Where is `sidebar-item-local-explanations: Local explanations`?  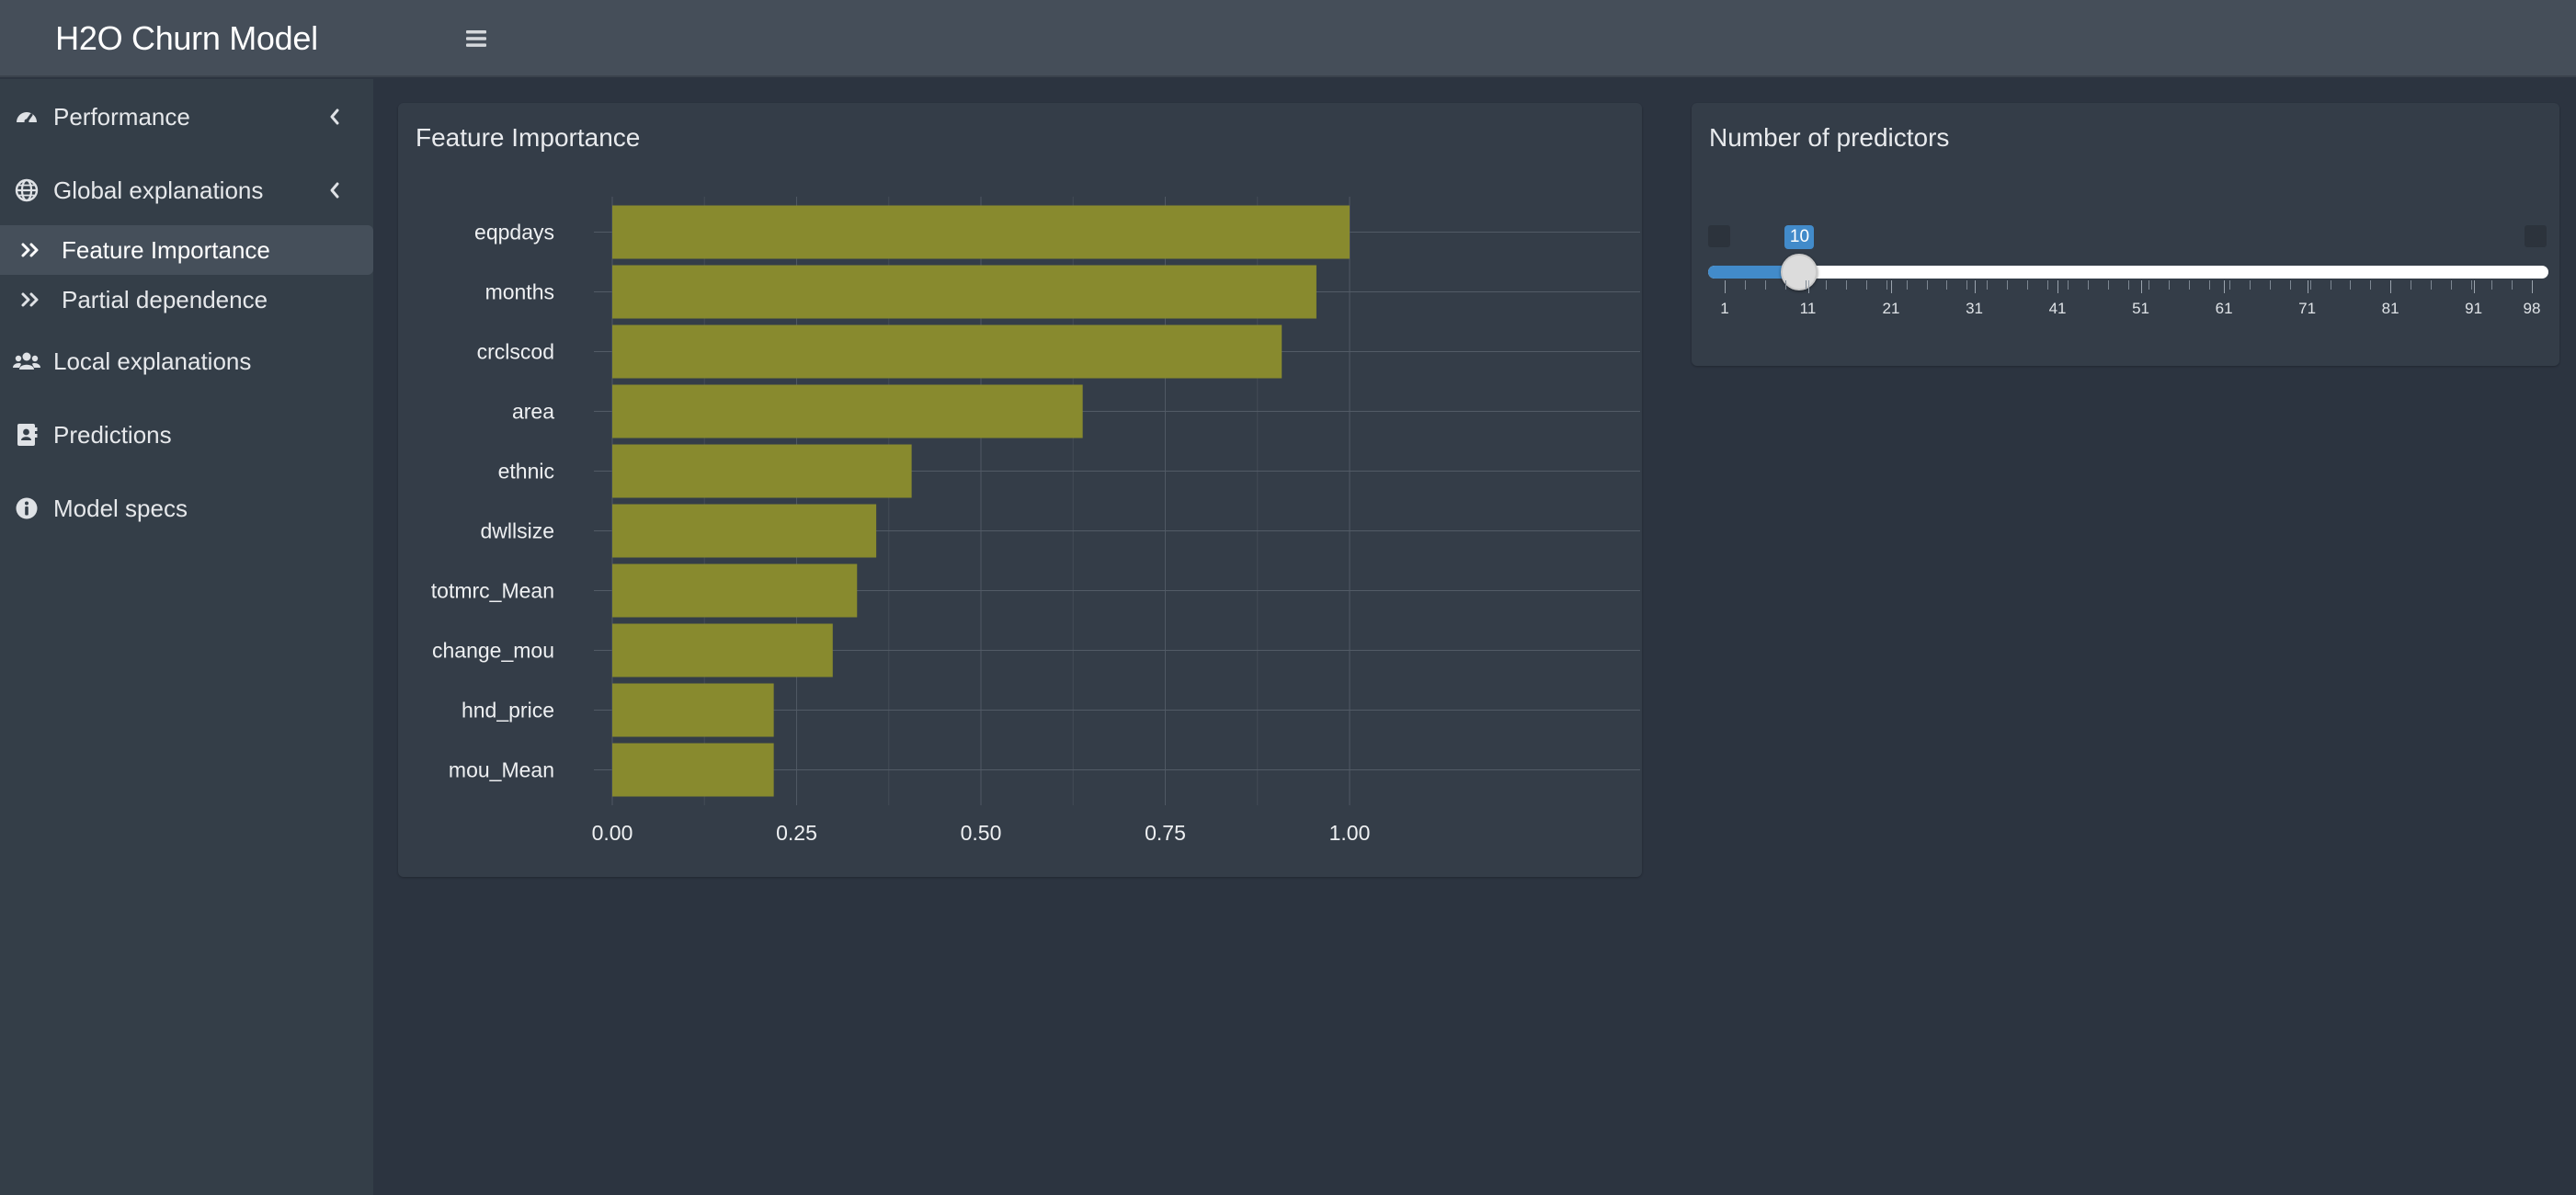
sidebar-item-local-explanations: Local explanations is located at coordinates (186, 361).